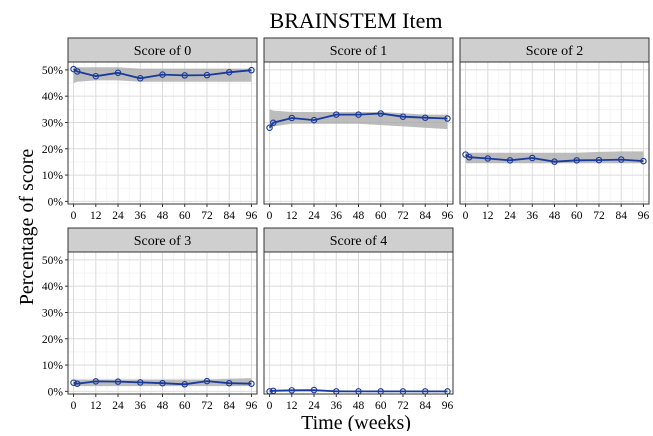 The width and height of the screenshot is (653, 436). I want to click on strip-label: Score of 1, so click(359, 51).